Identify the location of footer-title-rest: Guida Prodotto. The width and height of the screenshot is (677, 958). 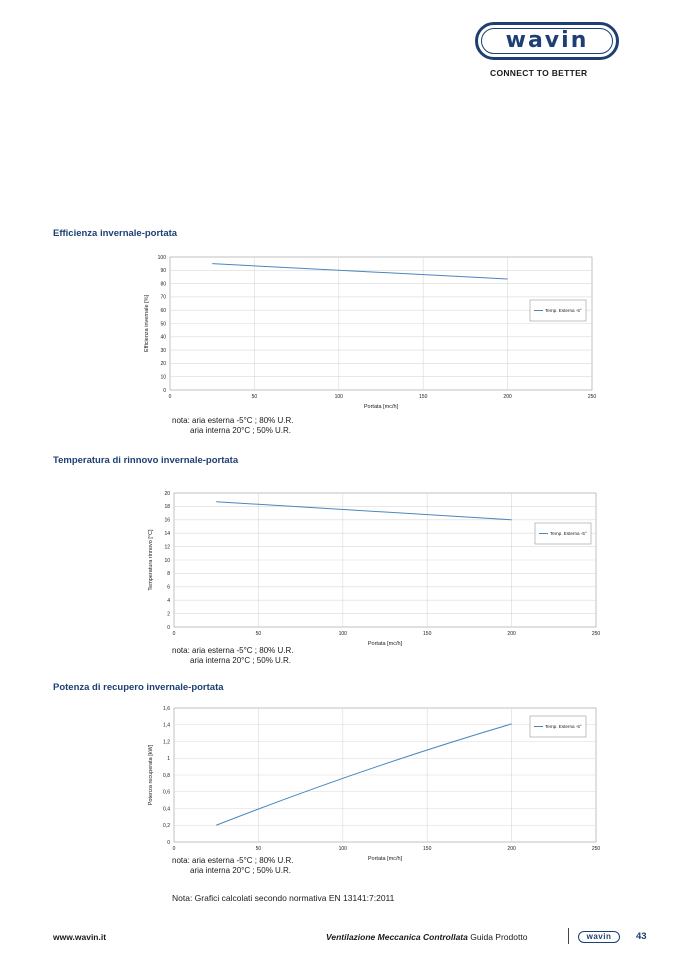
(499, 937).